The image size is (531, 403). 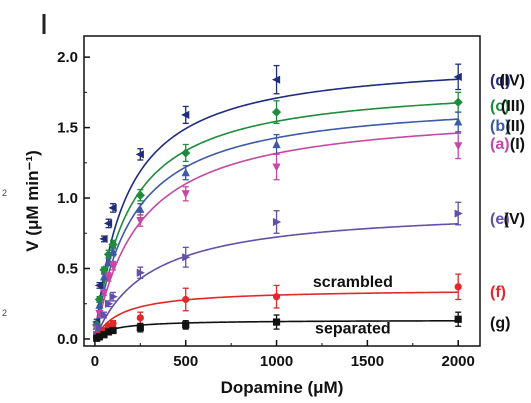 I want to click on series-label-c: (c), so click(x=500, y=106).